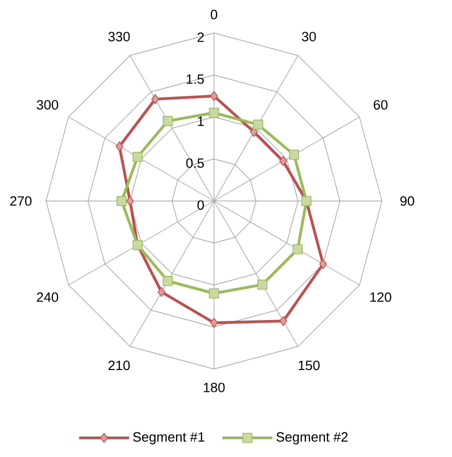 This screenshot has width=452, height=457. What do you see at coordinates (47, 105) in the screenshot?
I see `spoke-label: 300` at bounding box center [47, 105].